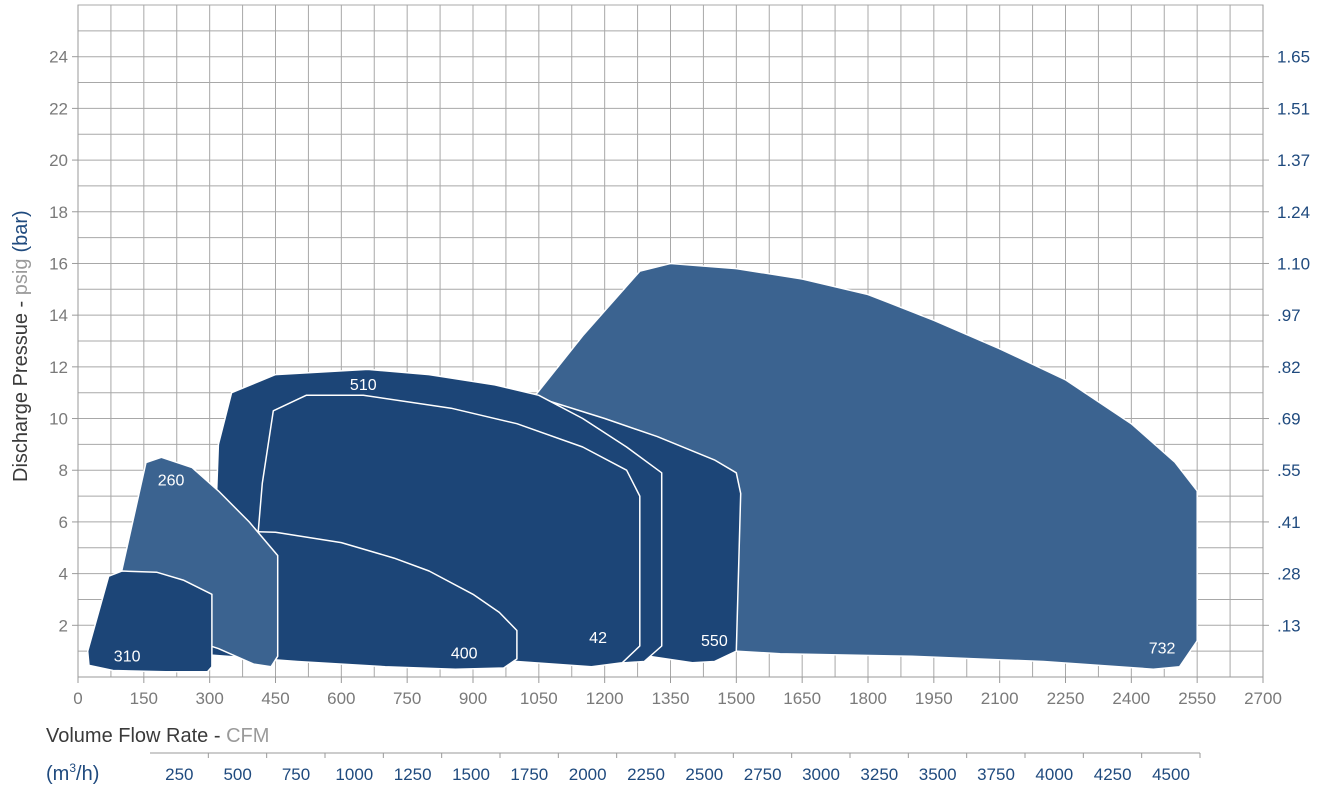  What do you see at coordinates (1289, 367) in the screenshot?
I see `y-right-tick-label: .82` at bounding box center [1289, 367].